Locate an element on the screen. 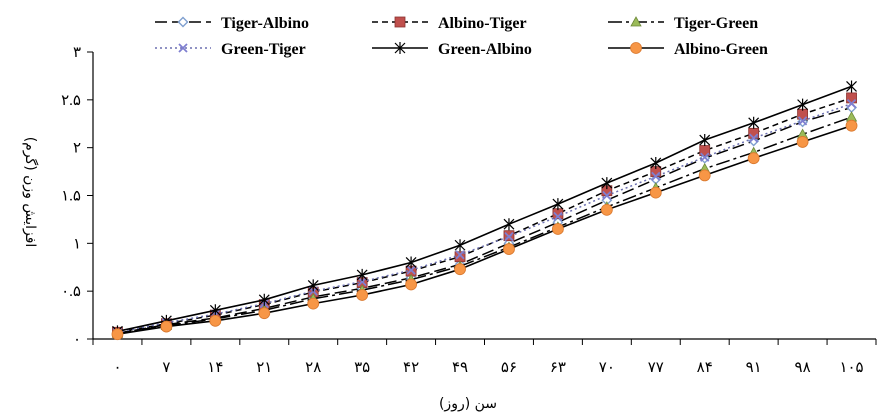 The width and height of the screenshot is (890, 416). y-tick-label: ۰.۵ is located at coordinates (71, 292).